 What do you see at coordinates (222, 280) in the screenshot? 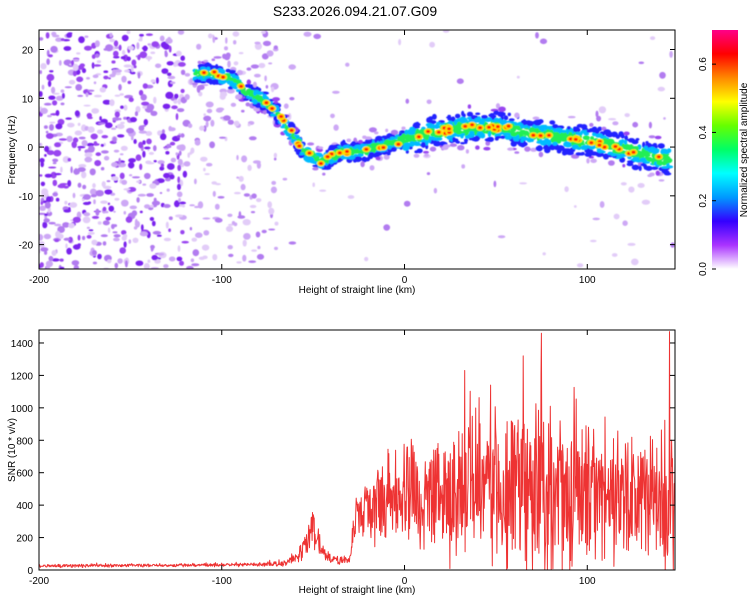
I see `spectrogram-x-tick-label: -100` at bounding box center [222, 280].